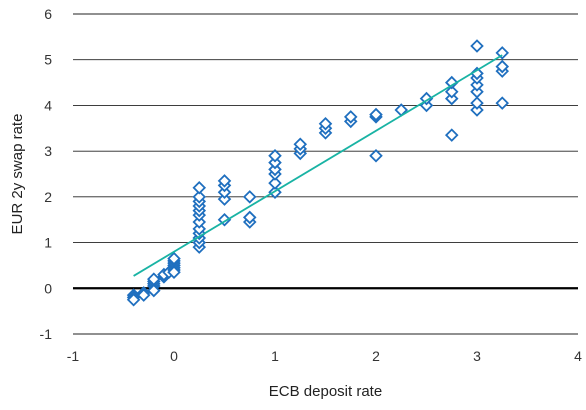 This screenshot has height=410, width=586. I want to click on x-tick-label: -1, so click(73, 356).